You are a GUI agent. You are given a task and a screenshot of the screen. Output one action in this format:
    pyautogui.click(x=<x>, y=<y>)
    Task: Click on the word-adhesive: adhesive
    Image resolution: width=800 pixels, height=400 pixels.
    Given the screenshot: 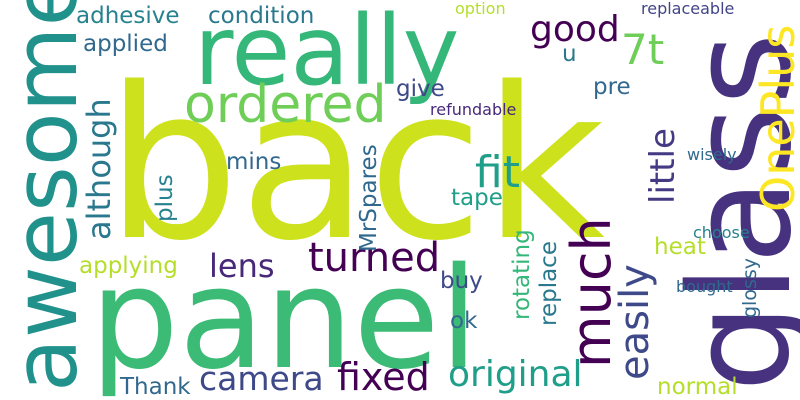 What is the action you would take?
    pyautogui.click(x=128, y=16)
    